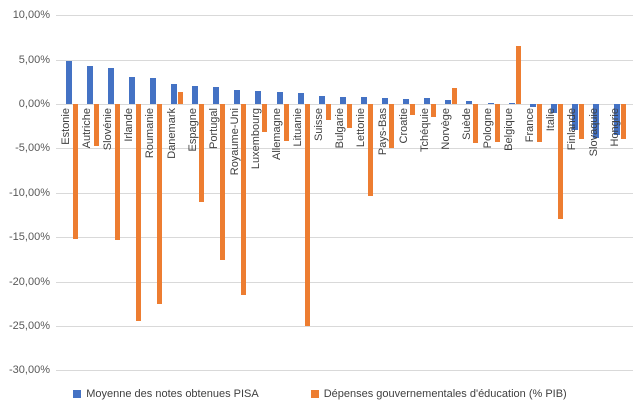  What do you see at coordinates (75, 171) in the screenshot?
I see `bar-depenses-Estonie` at bounding box center [75, 171].